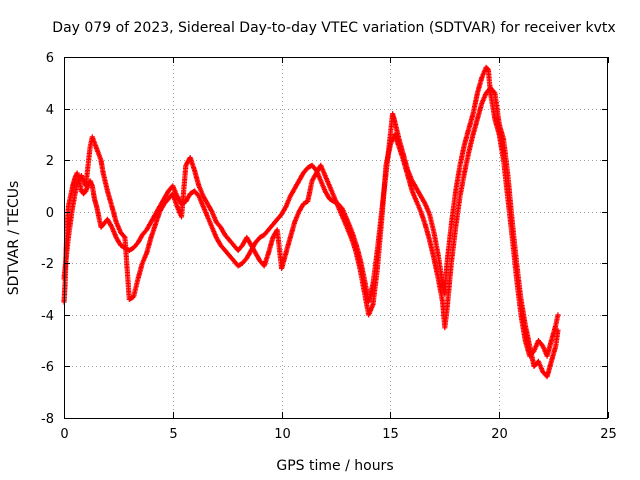 The image size is (640, 480). I want to click on y-tick-label: -2, so click(47, 264).